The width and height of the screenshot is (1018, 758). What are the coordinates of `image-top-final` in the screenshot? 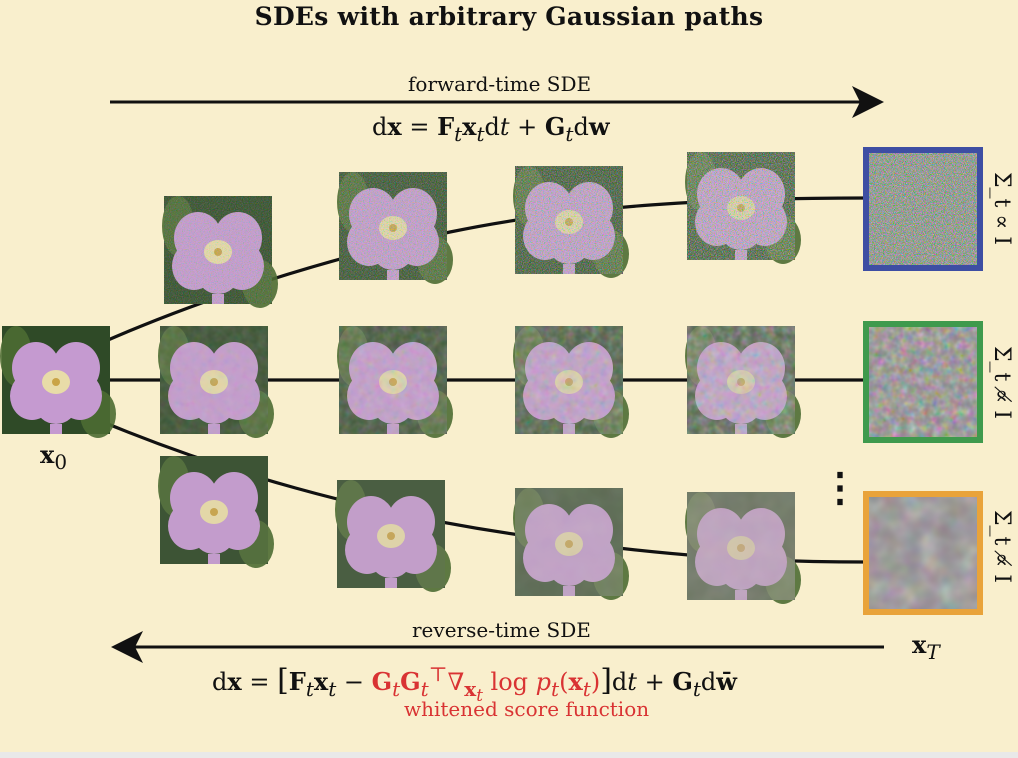 It's located at (923, 209).